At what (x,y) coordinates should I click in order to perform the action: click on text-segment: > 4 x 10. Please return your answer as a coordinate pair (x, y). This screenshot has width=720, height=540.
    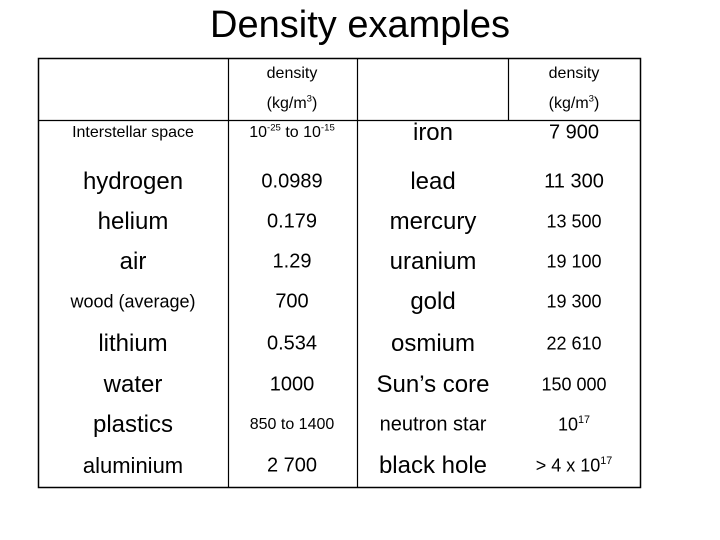
    Looking at the image, I should click on (568, 465).